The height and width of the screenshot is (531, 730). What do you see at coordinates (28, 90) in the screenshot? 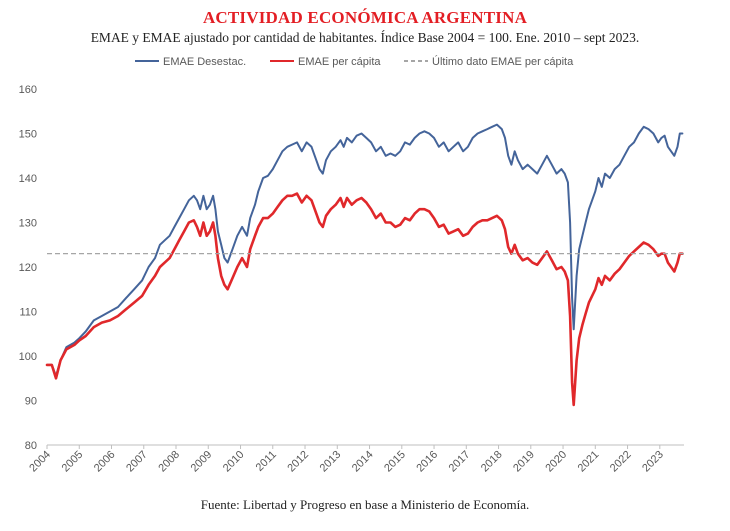
I see `y-tick-label: 160` at bounding box center [28, 90].